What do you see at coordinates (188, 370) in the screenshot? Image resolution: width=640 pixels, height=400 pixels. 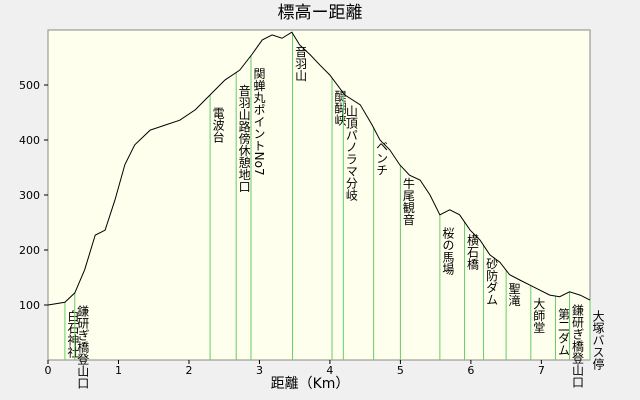 I see `x-tick-label: 2` at bounding box center [188, 370].